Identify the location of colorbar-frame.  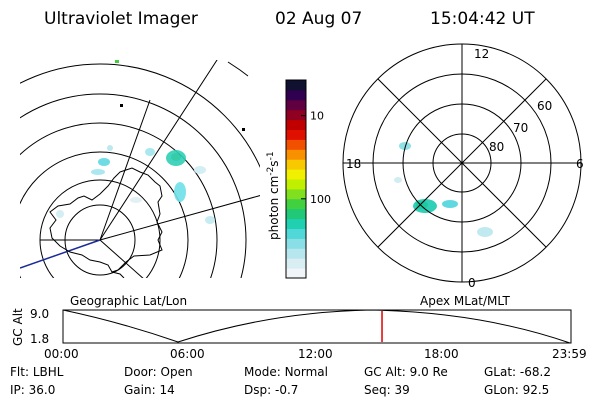
(296, 179).